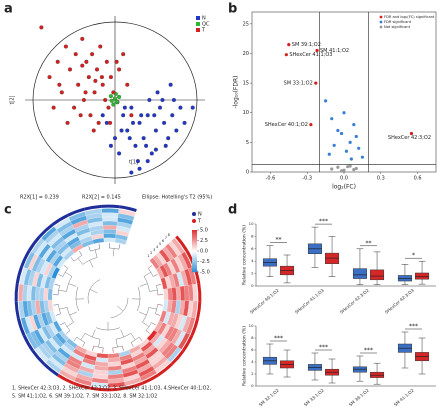 The width and height of the screenshot is (440, 415). What do you see at coordinates (252, 248) in the screenshot?
I see `y-tick-label: 6` at bounding box center [252, 248].